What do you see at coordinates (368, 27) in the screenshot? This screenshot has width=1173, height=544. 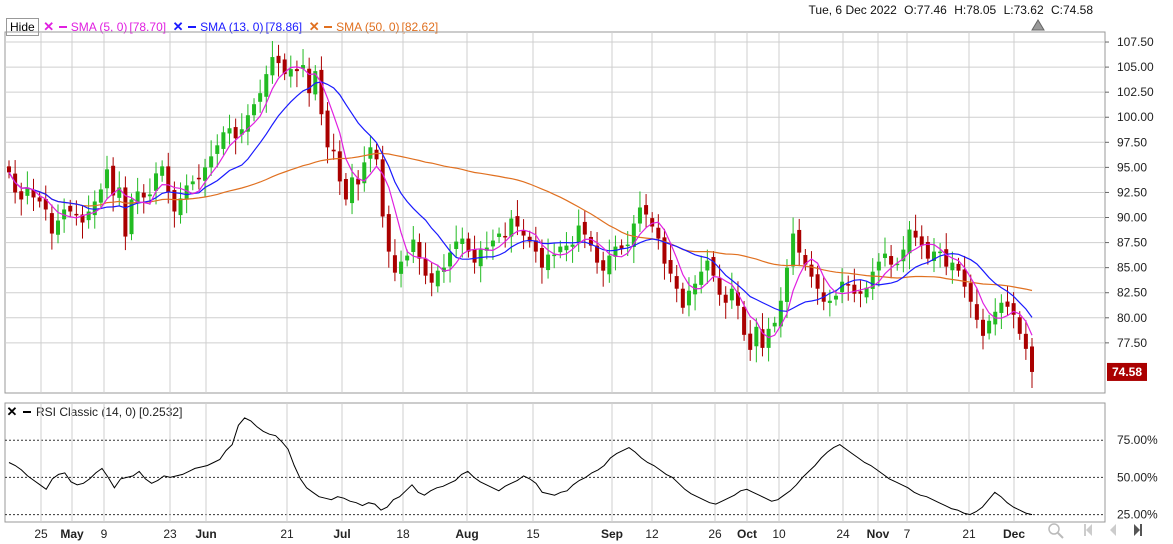 I see `sma50-label: SMA (50, 0)` at bounding box center [368, 27].